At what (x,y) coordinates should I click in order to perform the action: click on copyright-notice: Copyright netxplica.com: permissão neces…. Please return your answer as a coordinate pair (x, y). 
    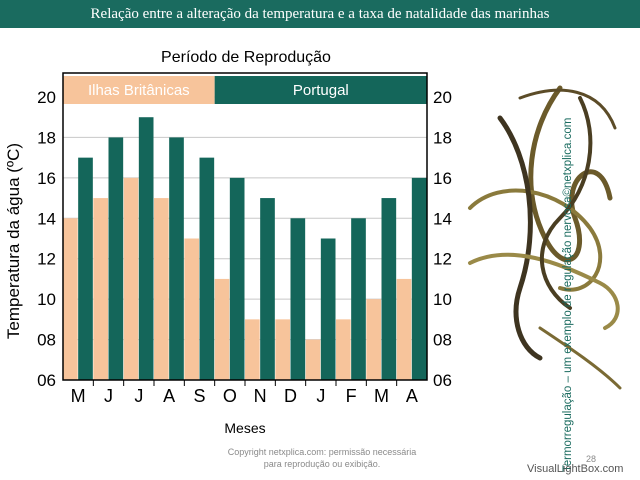
    Looking at the image, I should click on (322, 458).